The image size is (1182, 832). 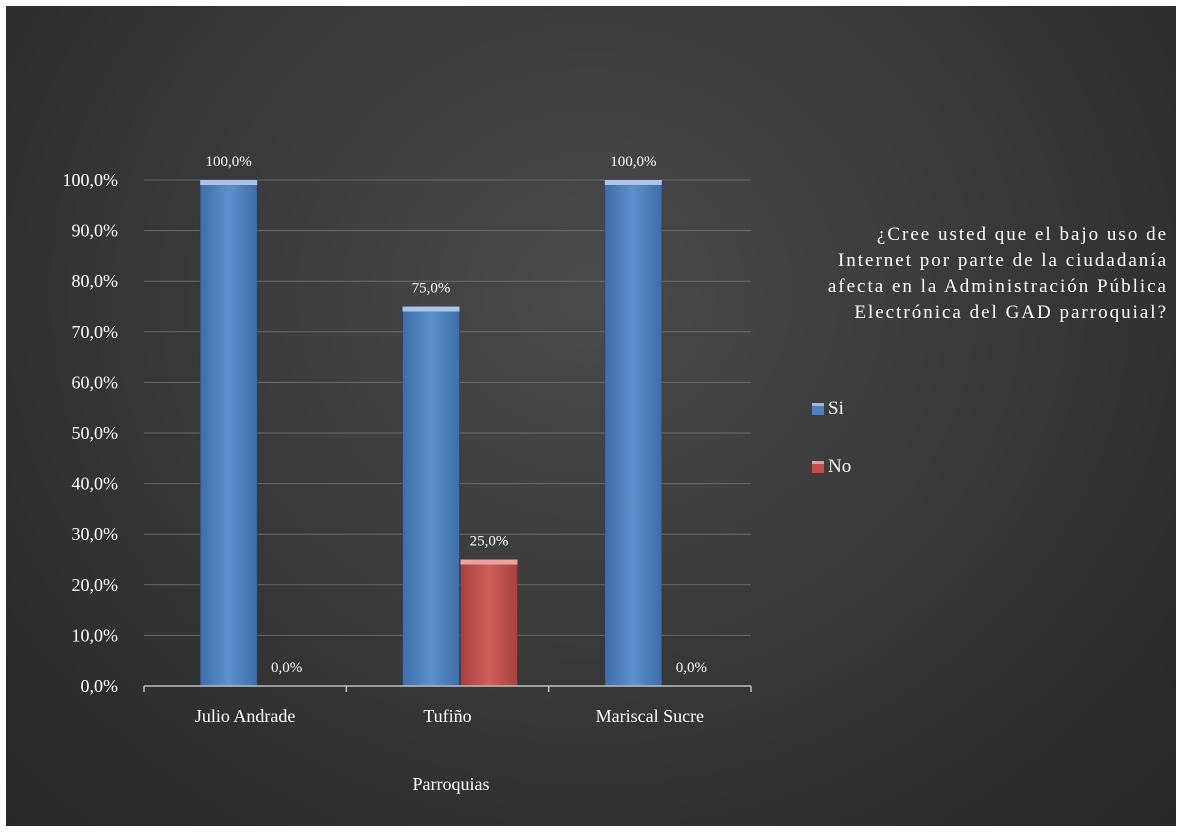 What do you see at coordinates (95, 231) in the screenshot?
I see `y-tick-label: 90,0%` at bounding box center [95, 231].